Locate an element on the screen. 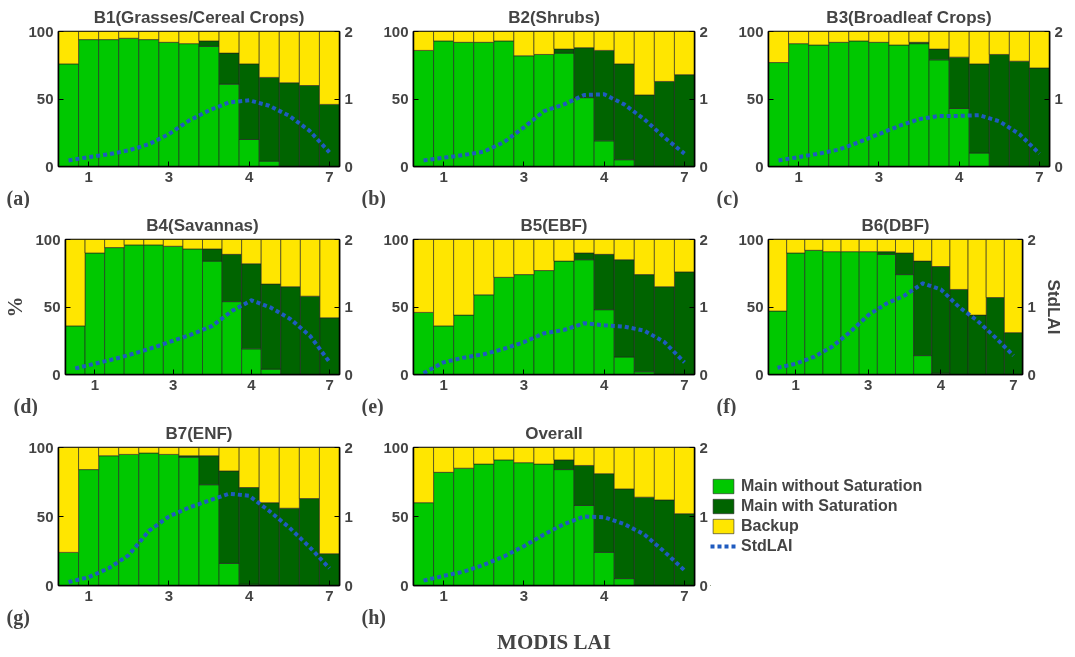 Image resolution: width=1075 pixels, height=657 pixels. legend-label: Main without Saturation is located at coordinates (832, 486).